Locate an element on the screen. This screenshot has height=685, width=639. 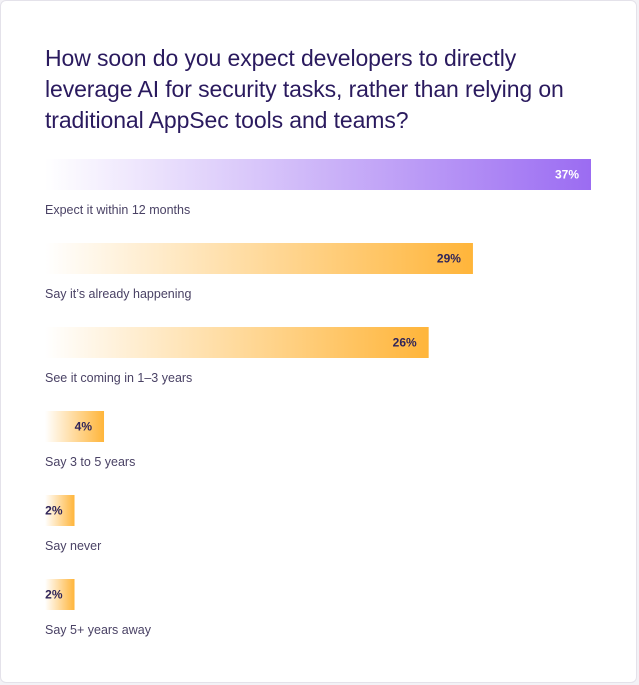
category-label-5: Say never is located at coordinates (73, 546).